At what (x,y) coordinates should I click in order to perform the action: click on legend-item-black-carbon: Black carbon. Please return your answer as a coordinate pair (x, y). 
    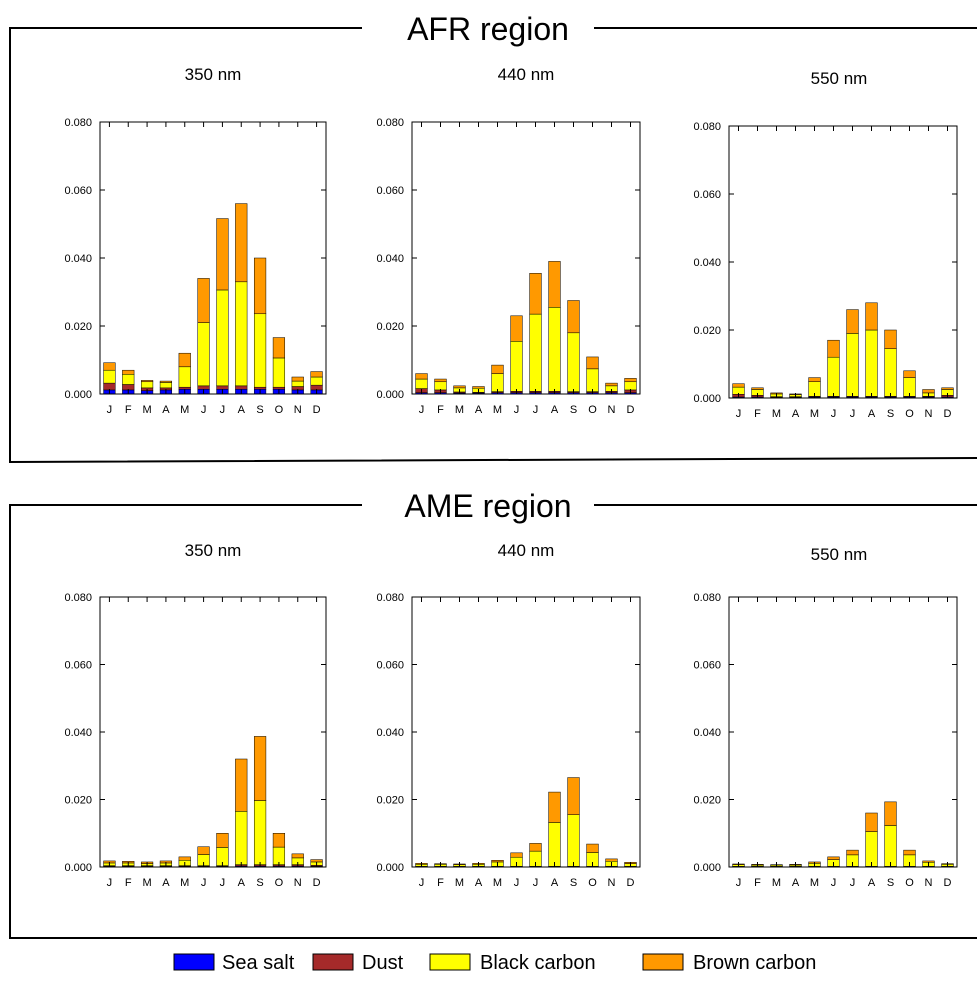
    Looking at the image, I should click on (513, 963).